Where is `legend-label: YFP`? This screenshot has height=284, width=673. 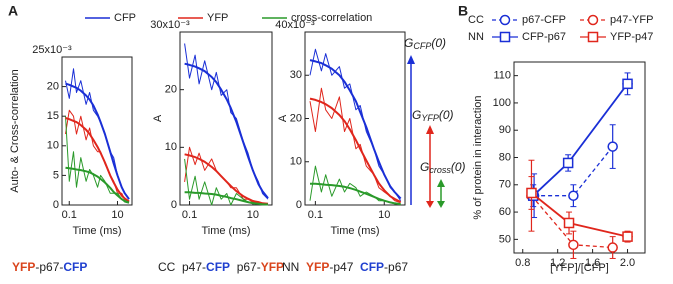 legend-label: YFP is located at coordinates (217, 18).